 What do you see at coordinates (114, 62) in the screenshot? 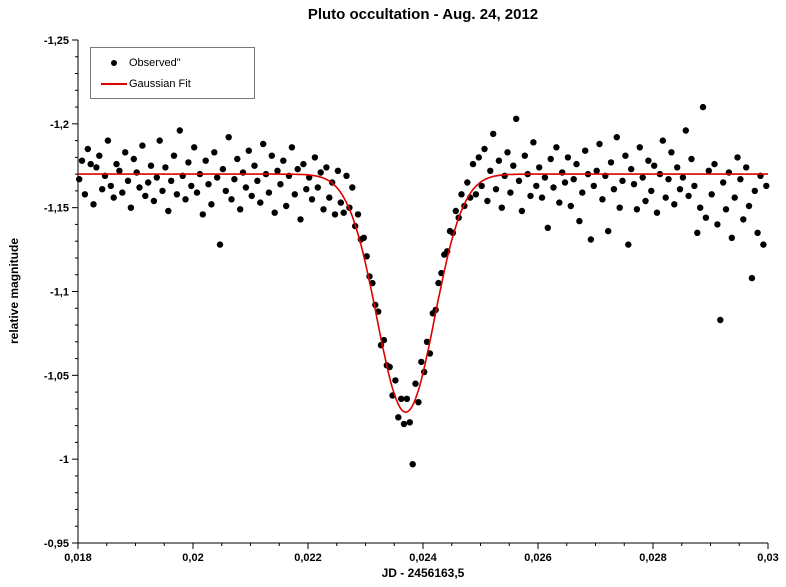
I see `dot-marker-icon` at bounding box center [114, 62].